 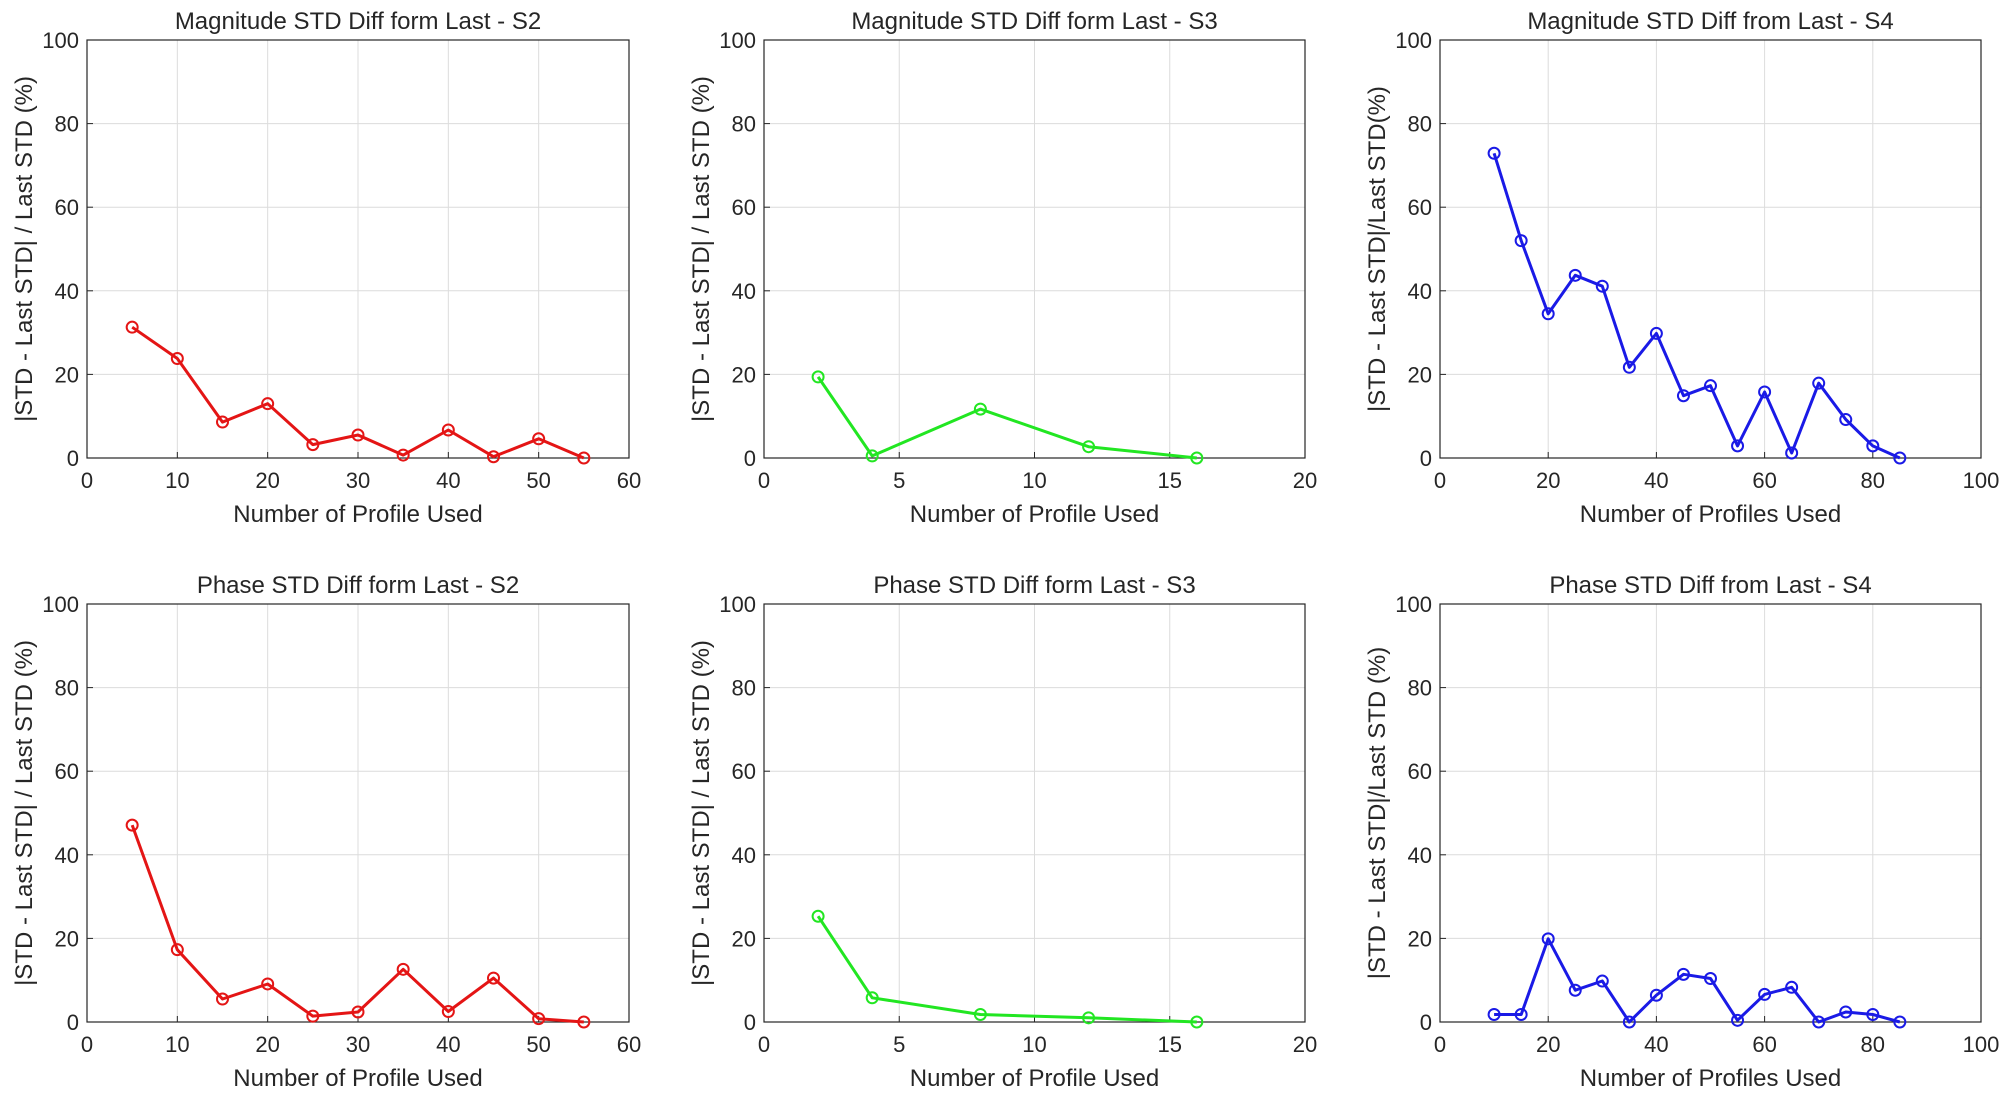 What do you see at coordinates (1710, 813) in the screenshot?
I see `plot-area` at bounding box center [1710, 813].